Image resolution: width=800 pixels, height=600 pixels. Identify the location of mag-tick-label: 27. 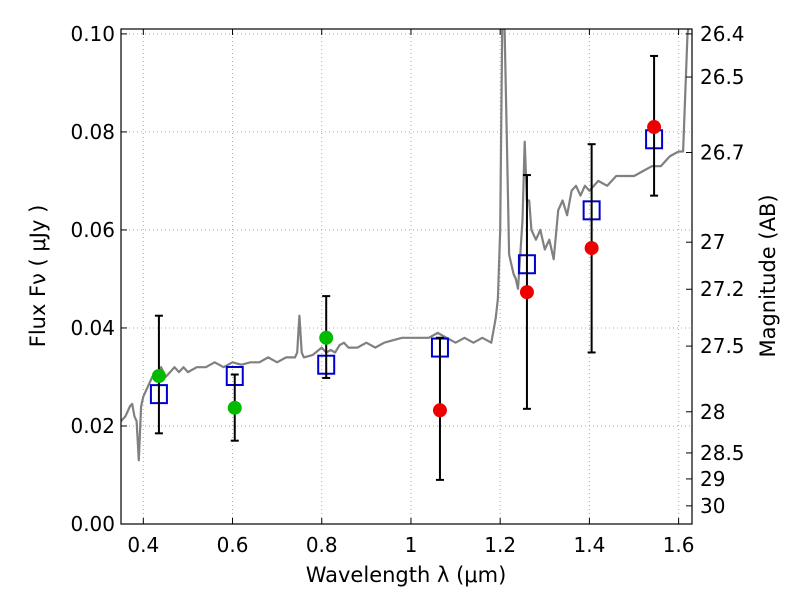
(712, 242).